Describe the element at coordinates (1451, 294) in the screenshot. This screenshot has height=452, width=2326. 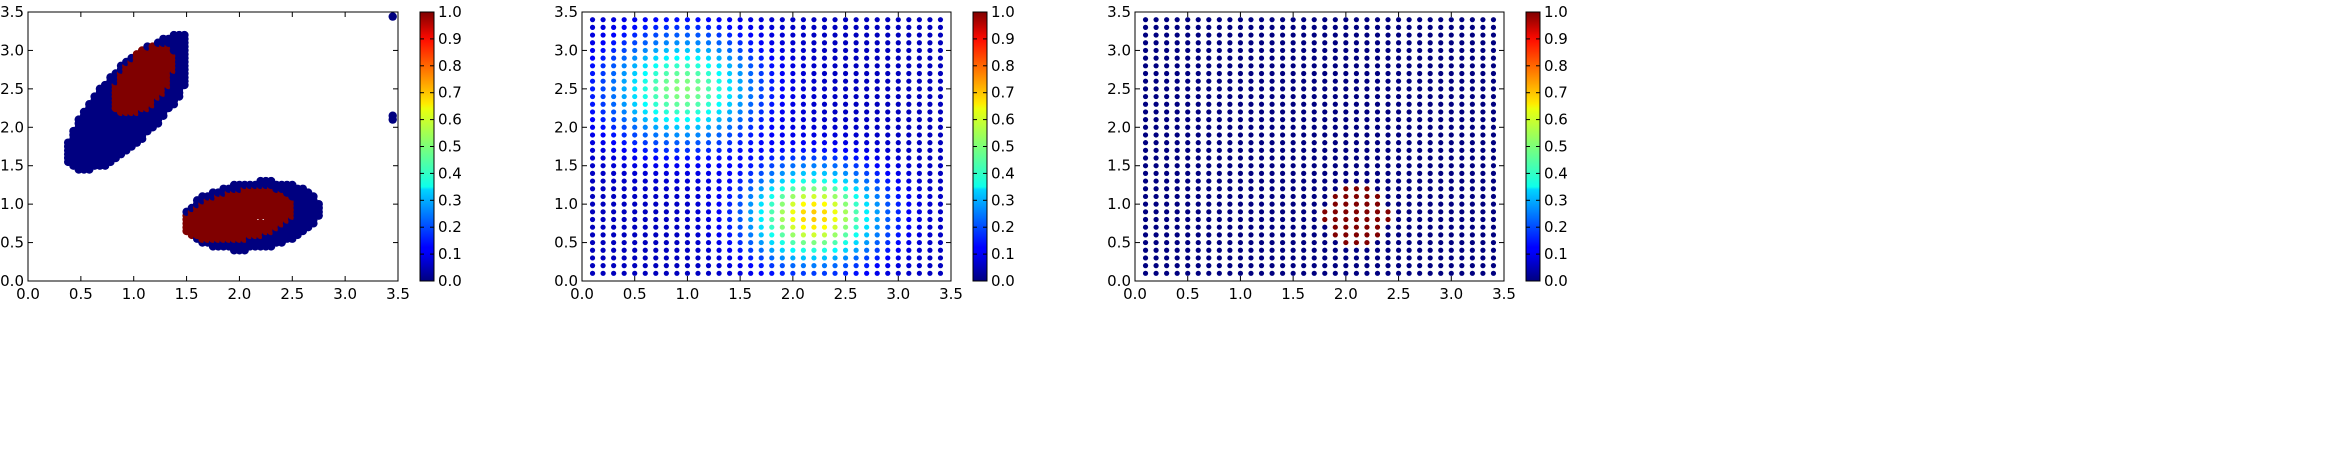
I see `x-tick-label: 3.0` at that location.